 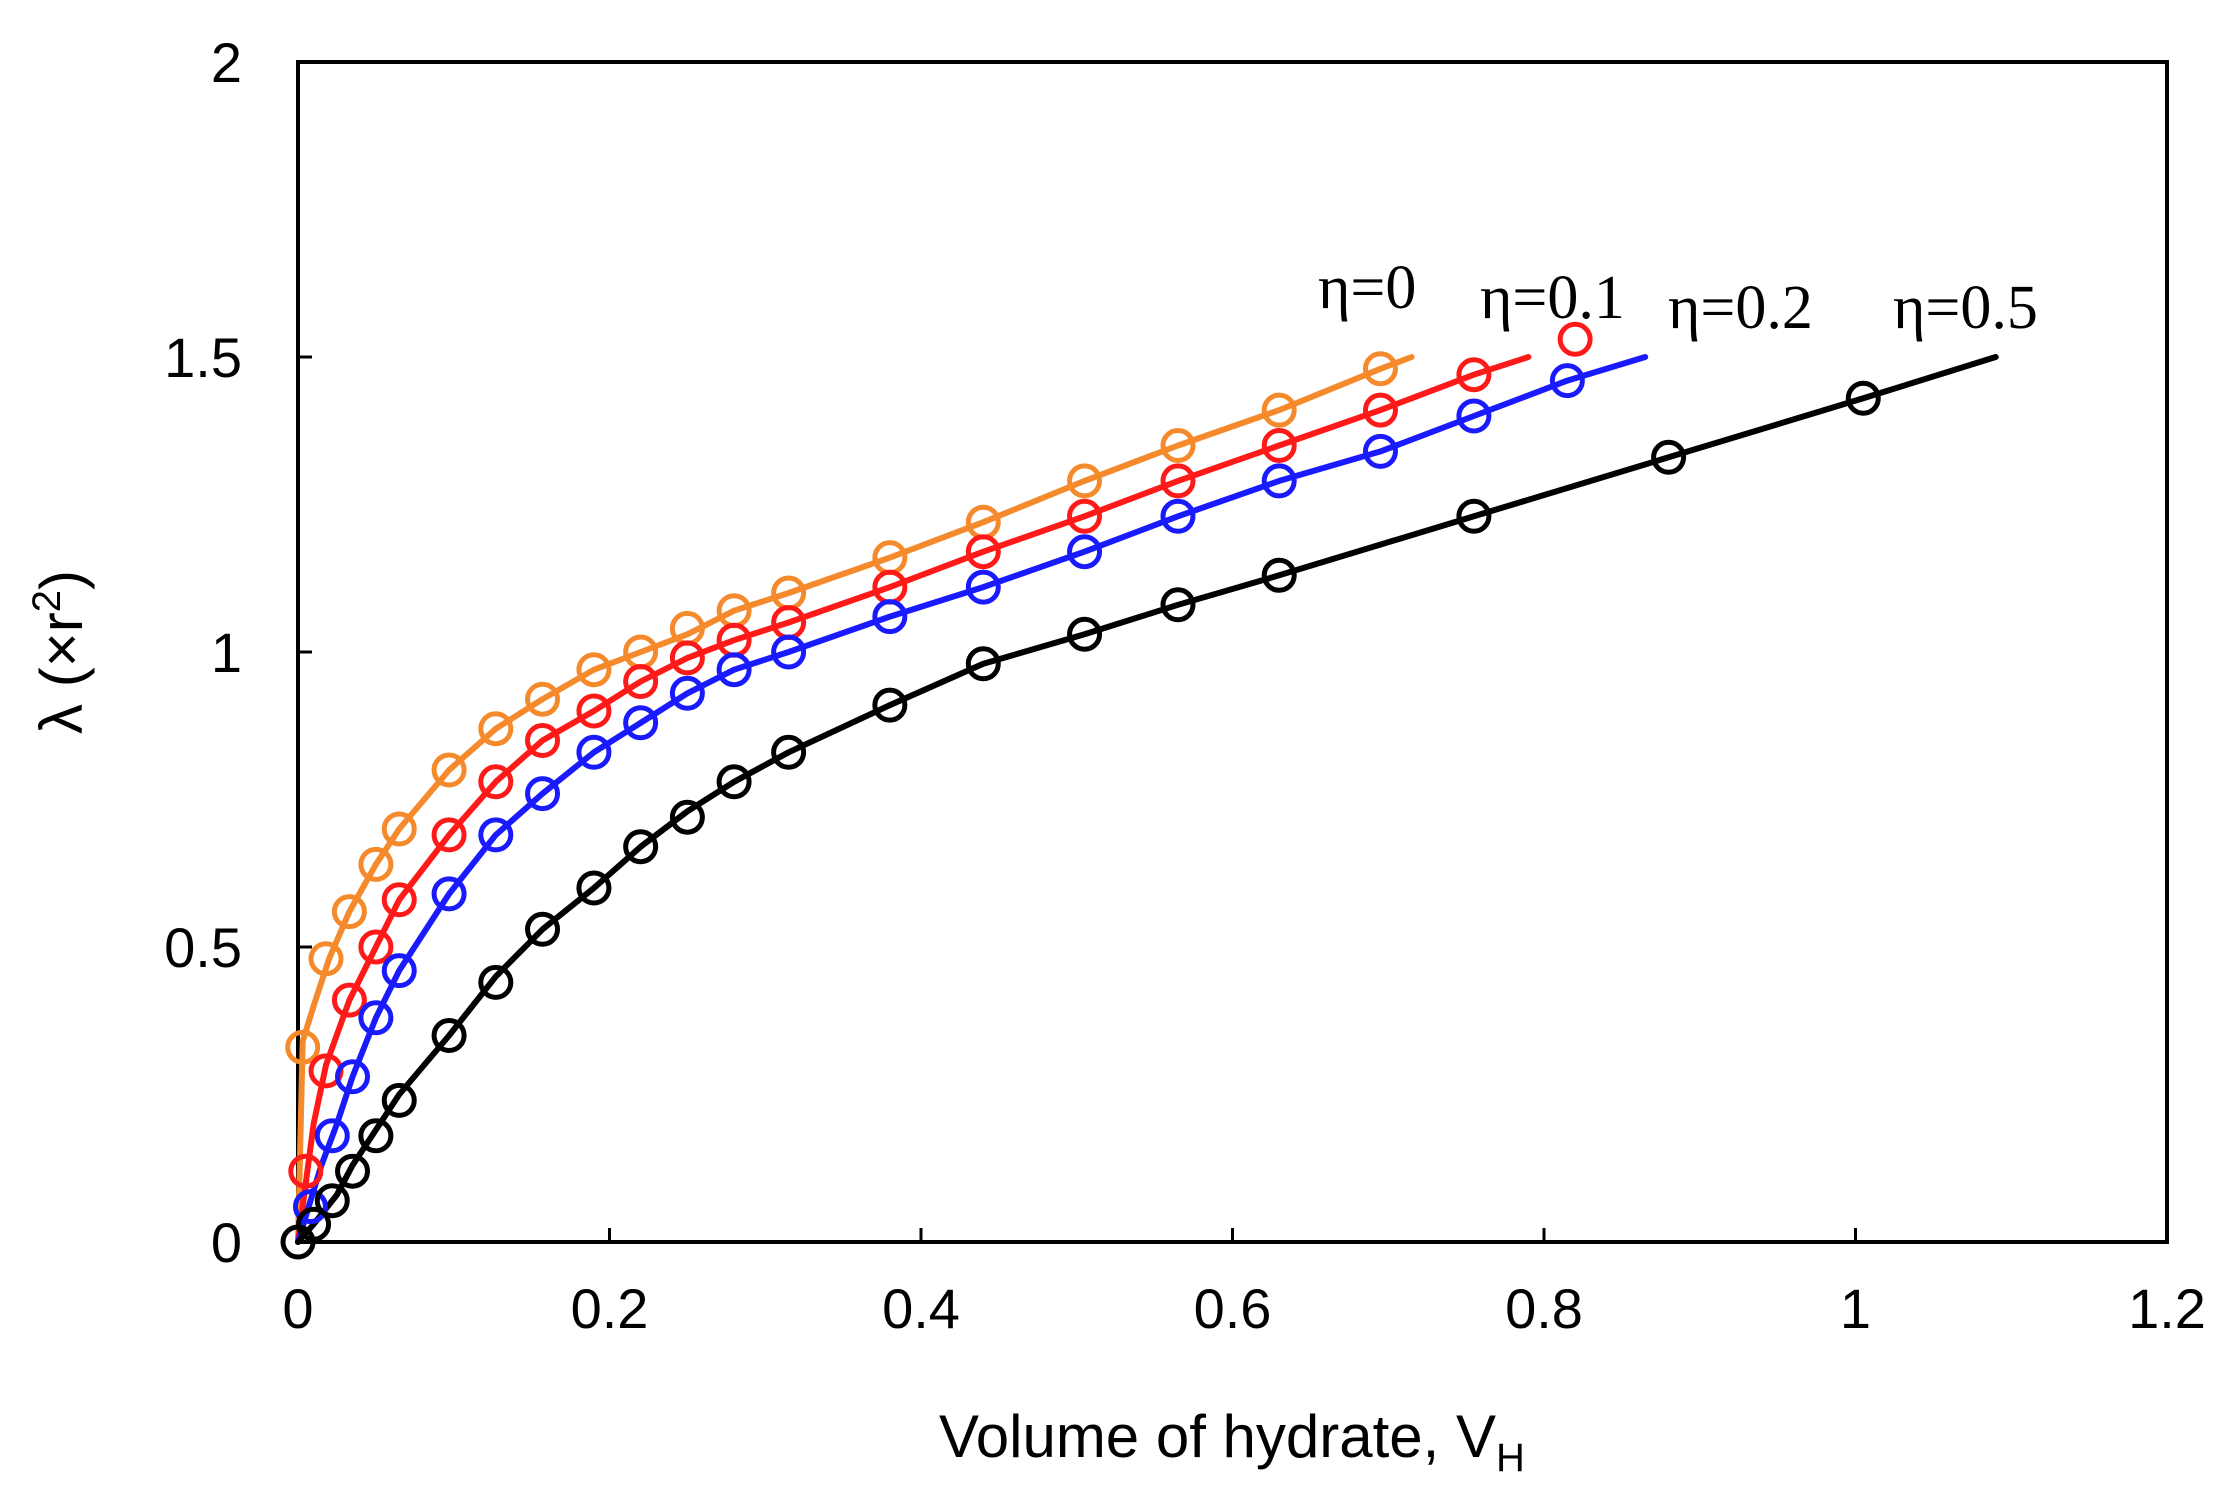 I want to click on series-label-eta-0-1: η=0.1, so click(x=1552, y=298).